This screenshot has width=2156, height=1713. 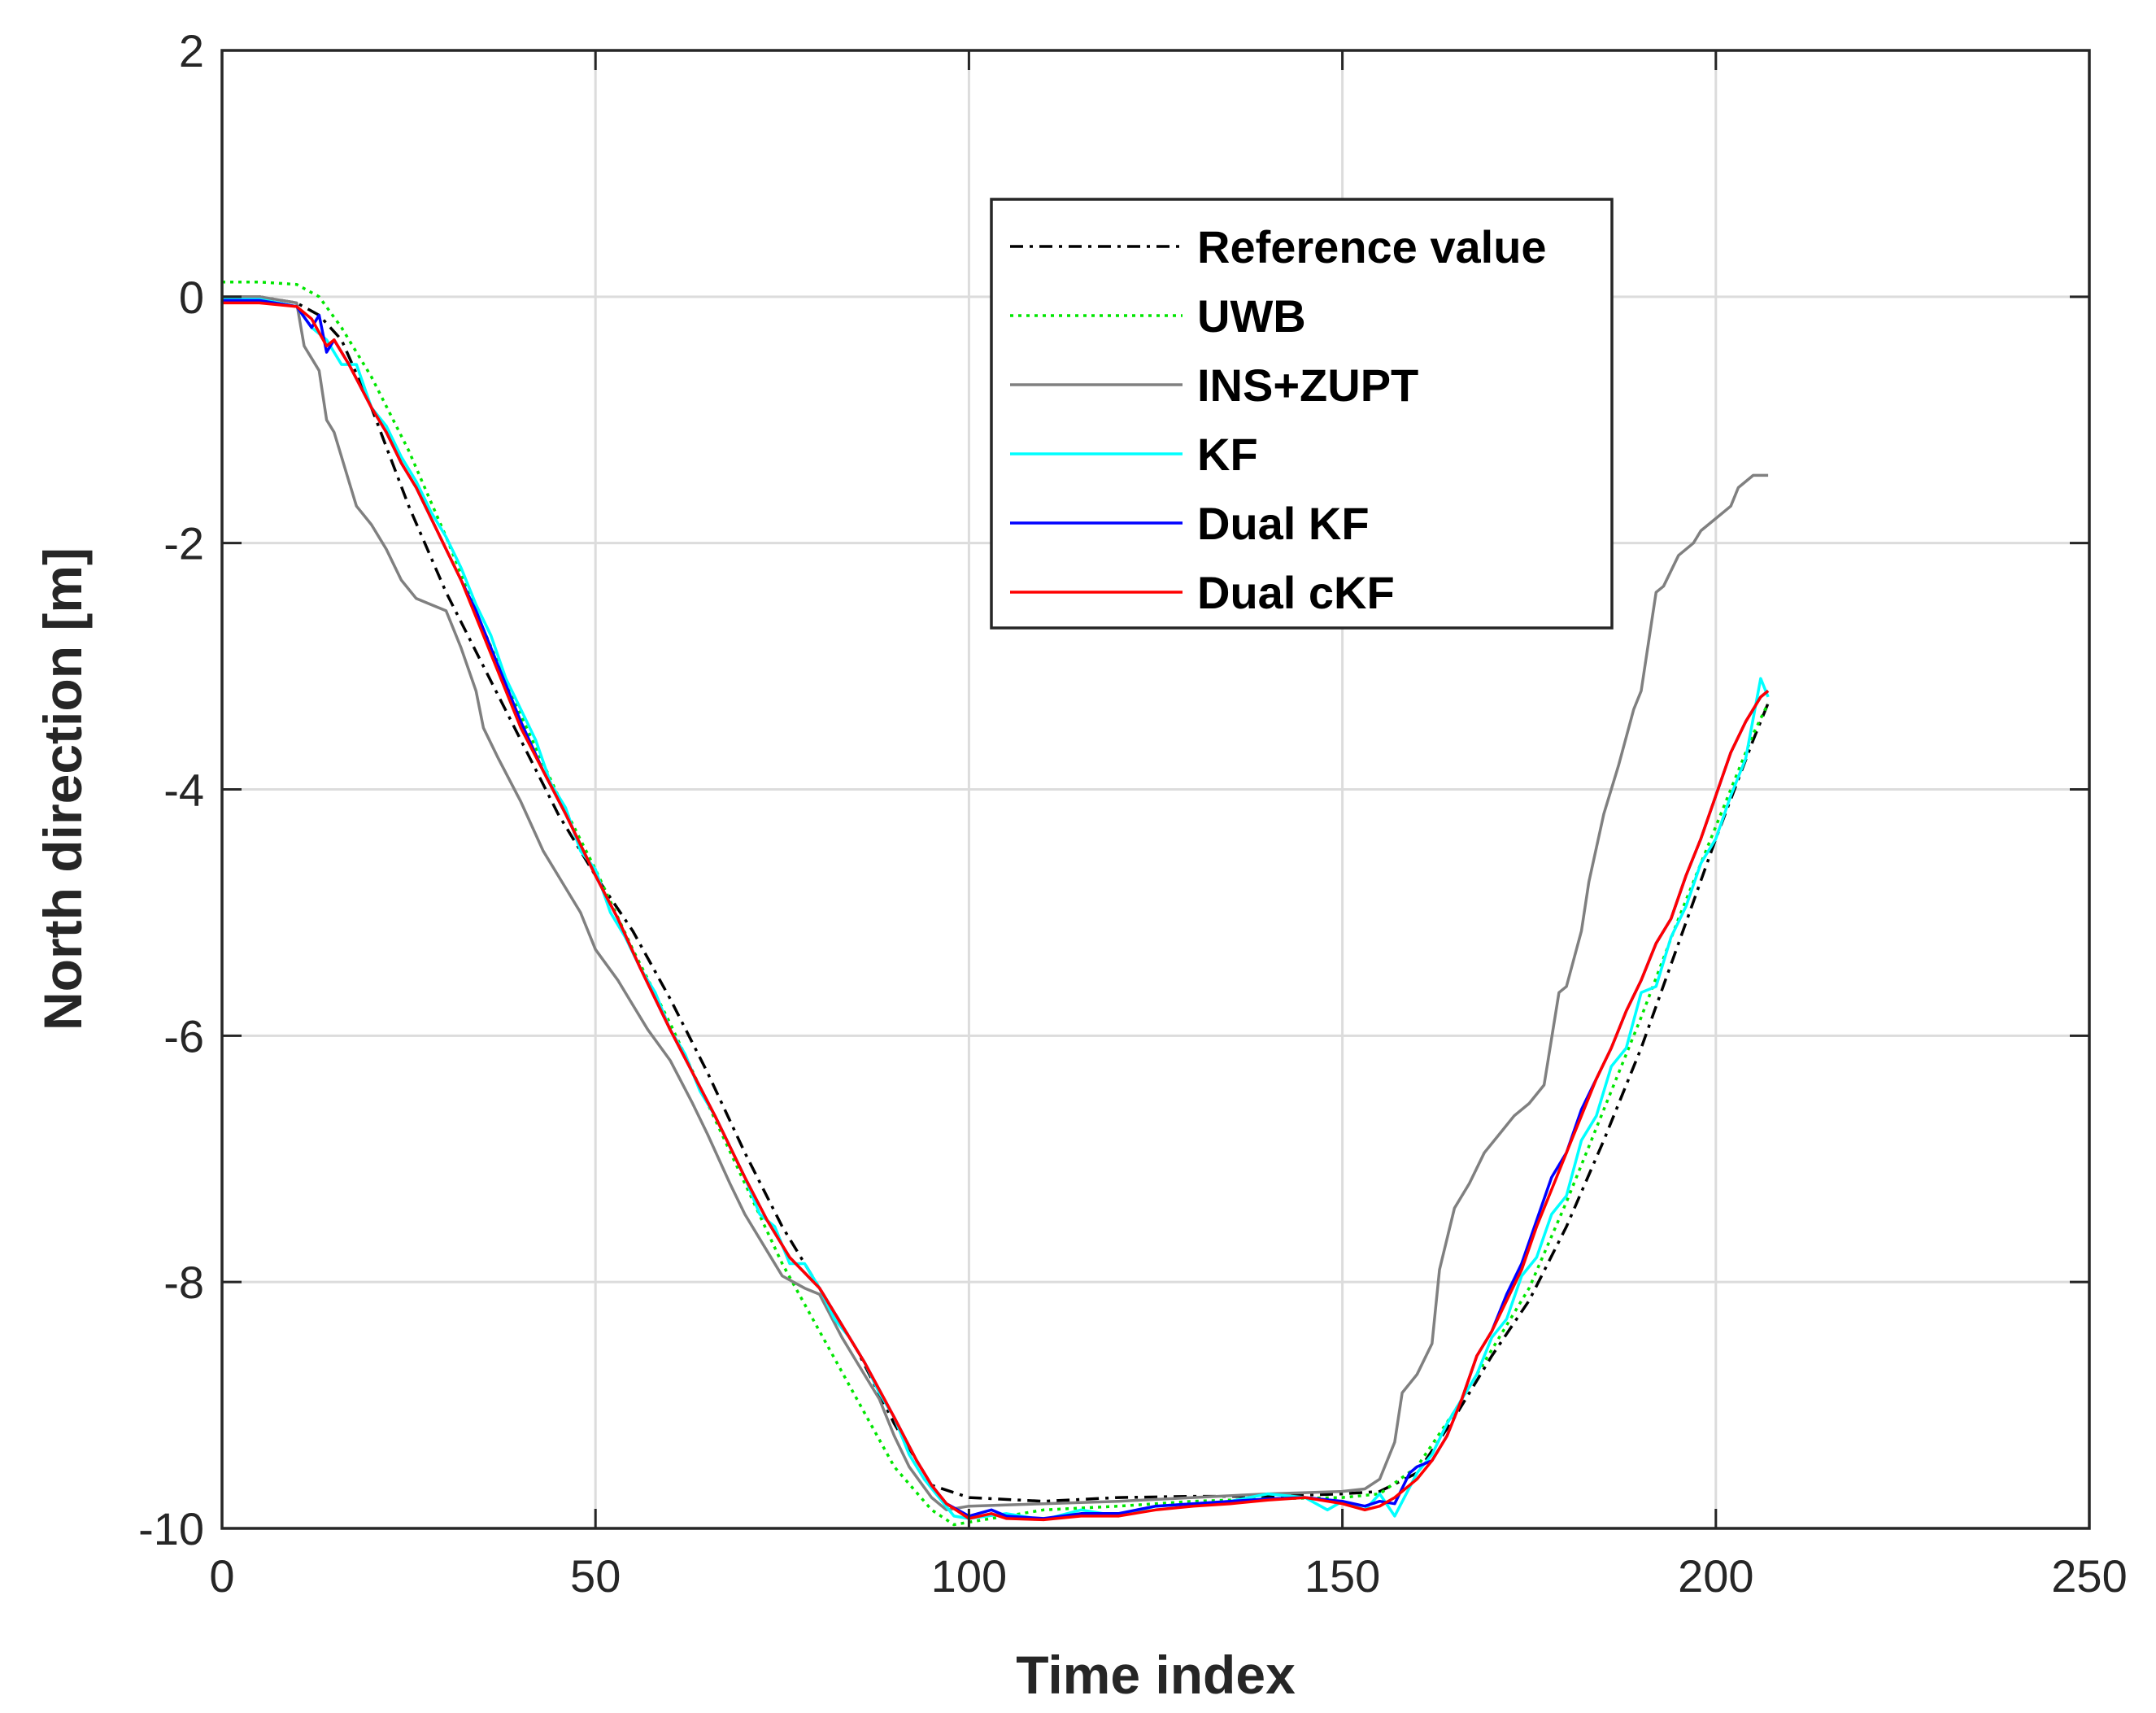 I want to click on y-tick-label: 2, so click(x=191, y=50).